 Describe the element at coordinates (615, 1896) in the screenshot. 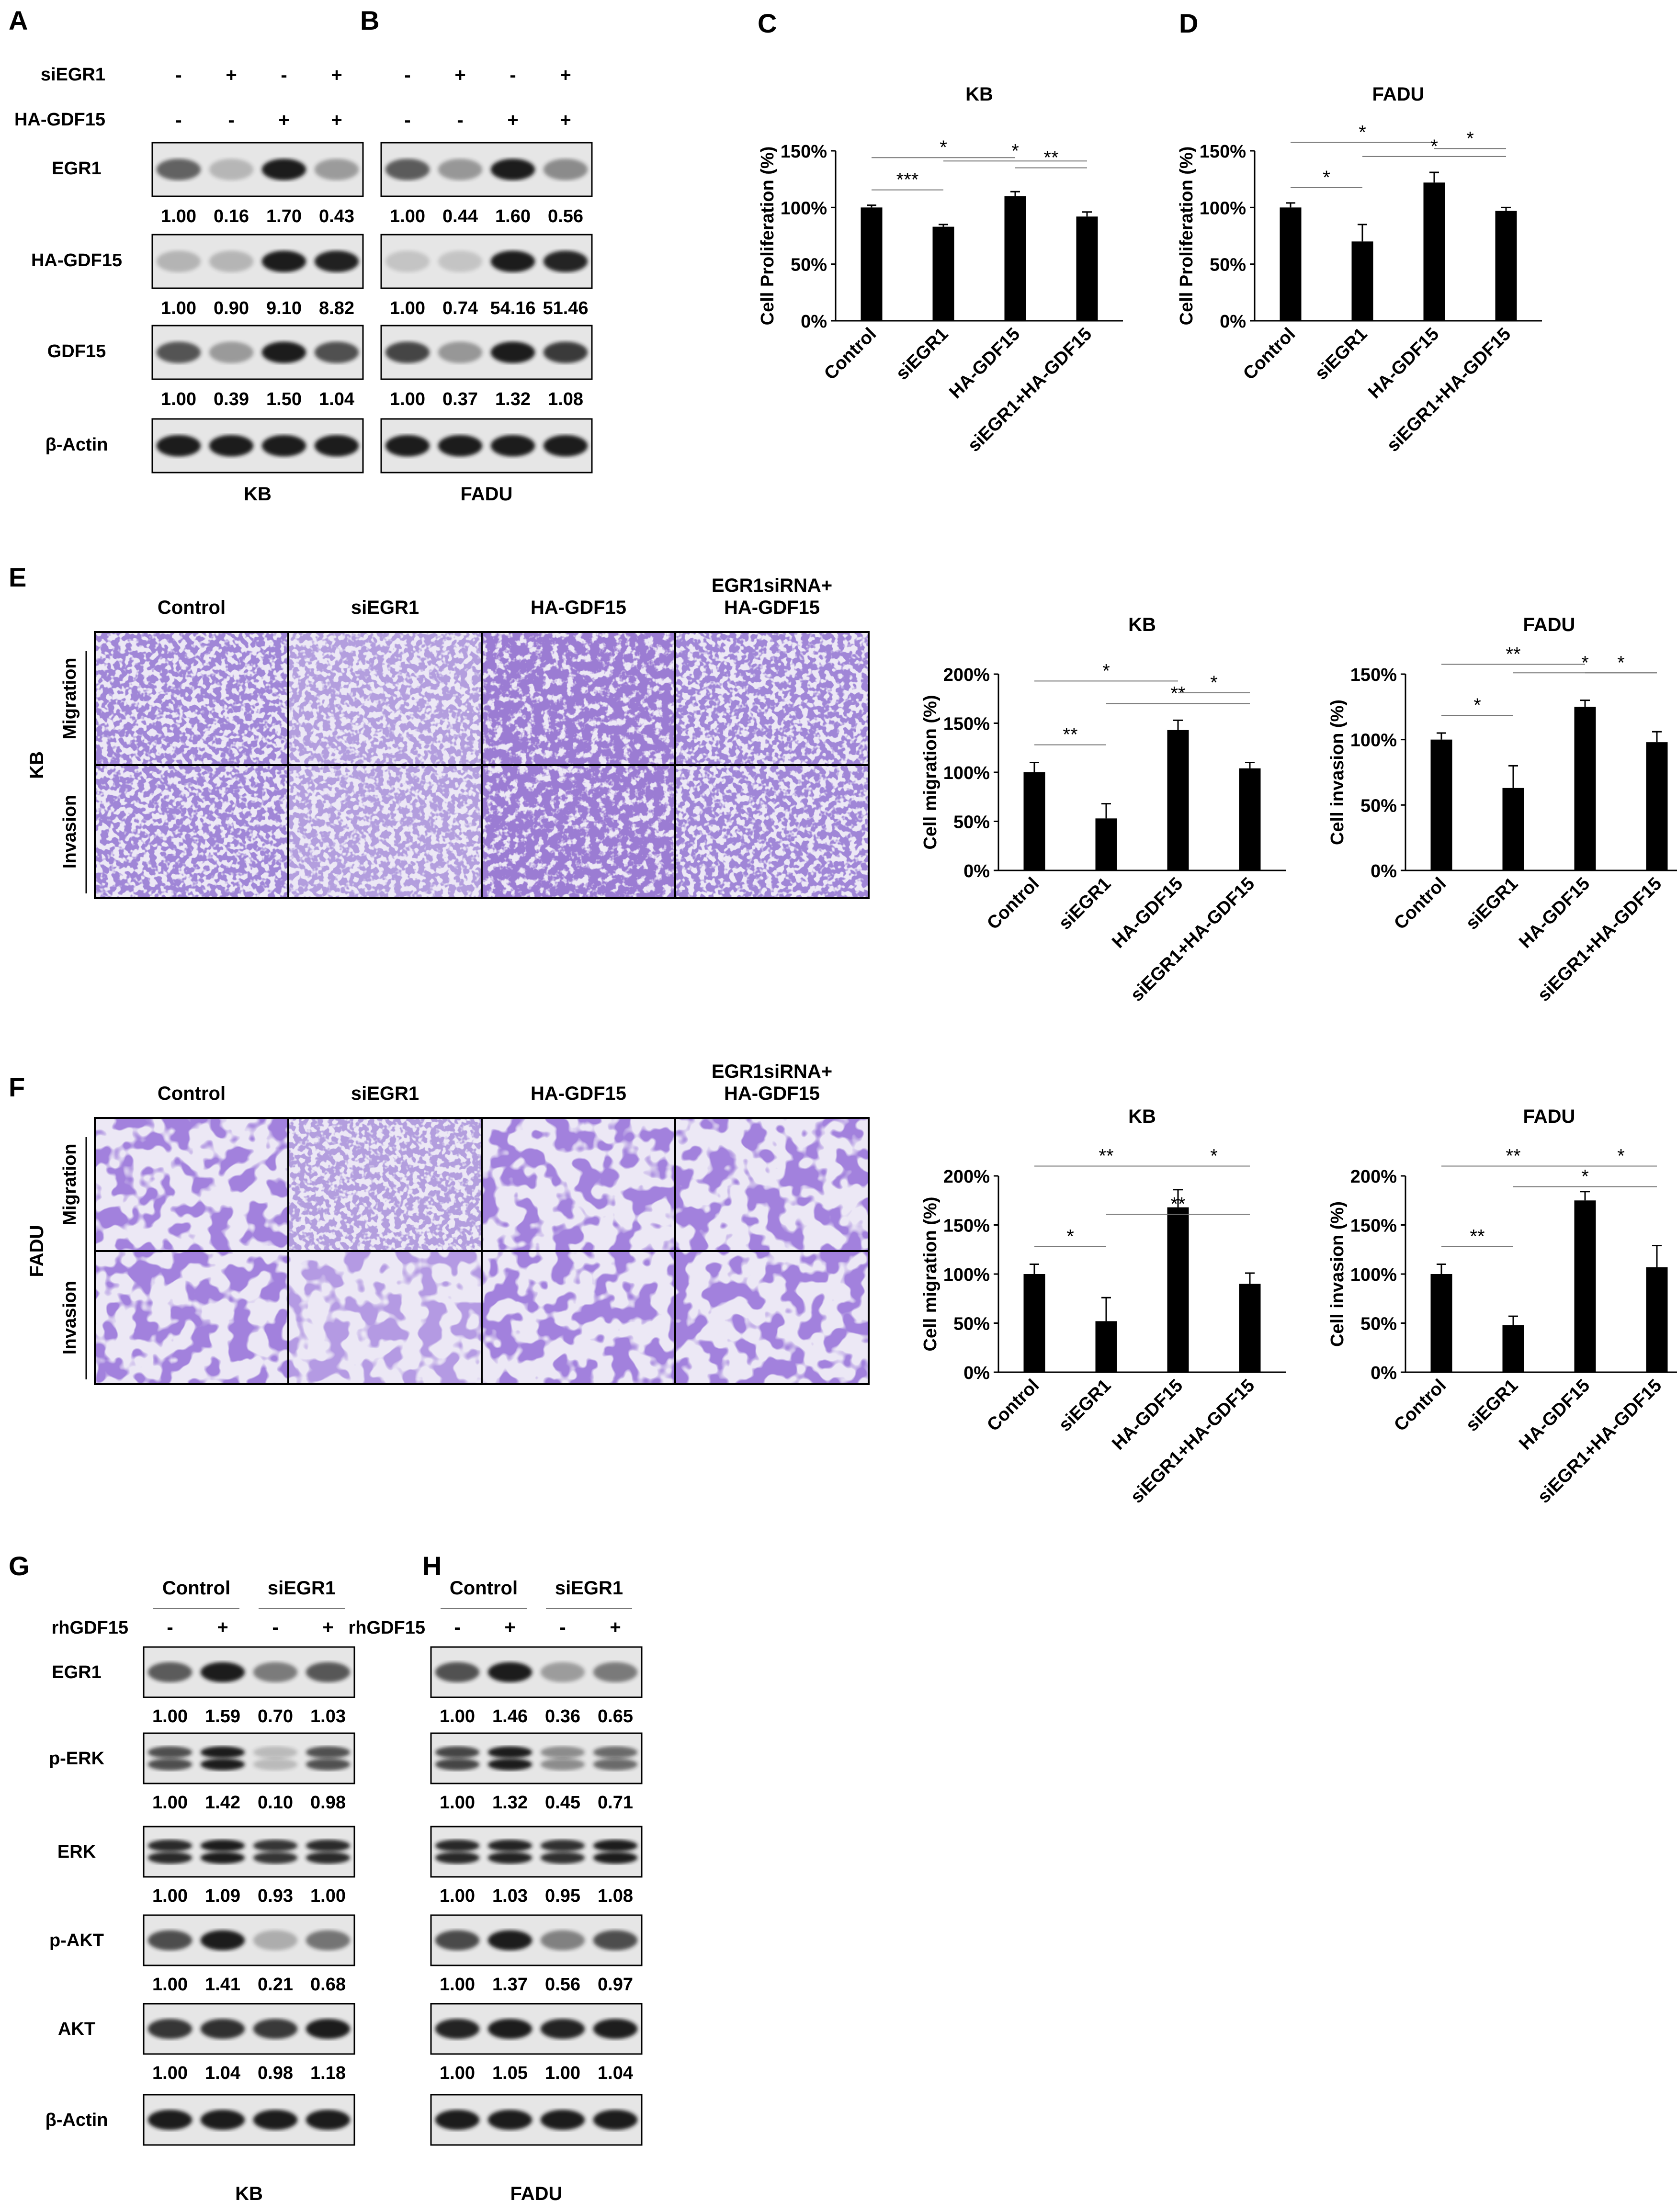

I see `fadu-quant-value: 1.08` at that location.